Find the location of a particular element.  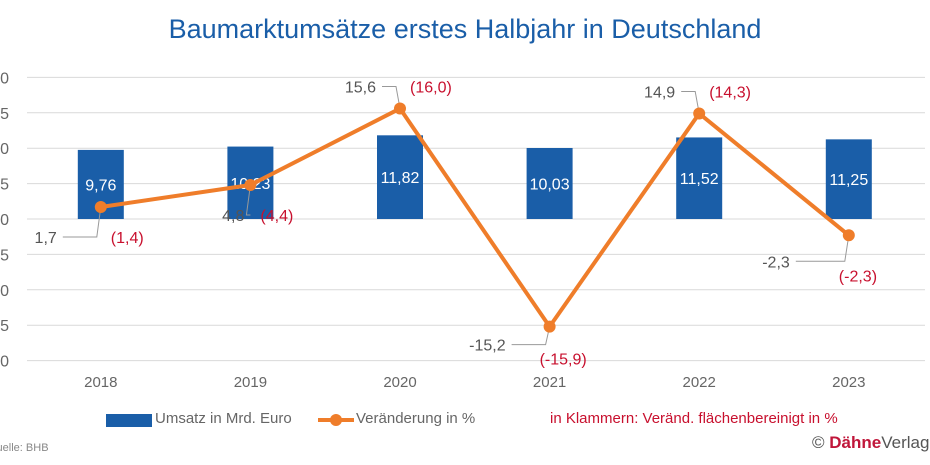

line-value-label: 15,6 is located at coordinates (360, 88).